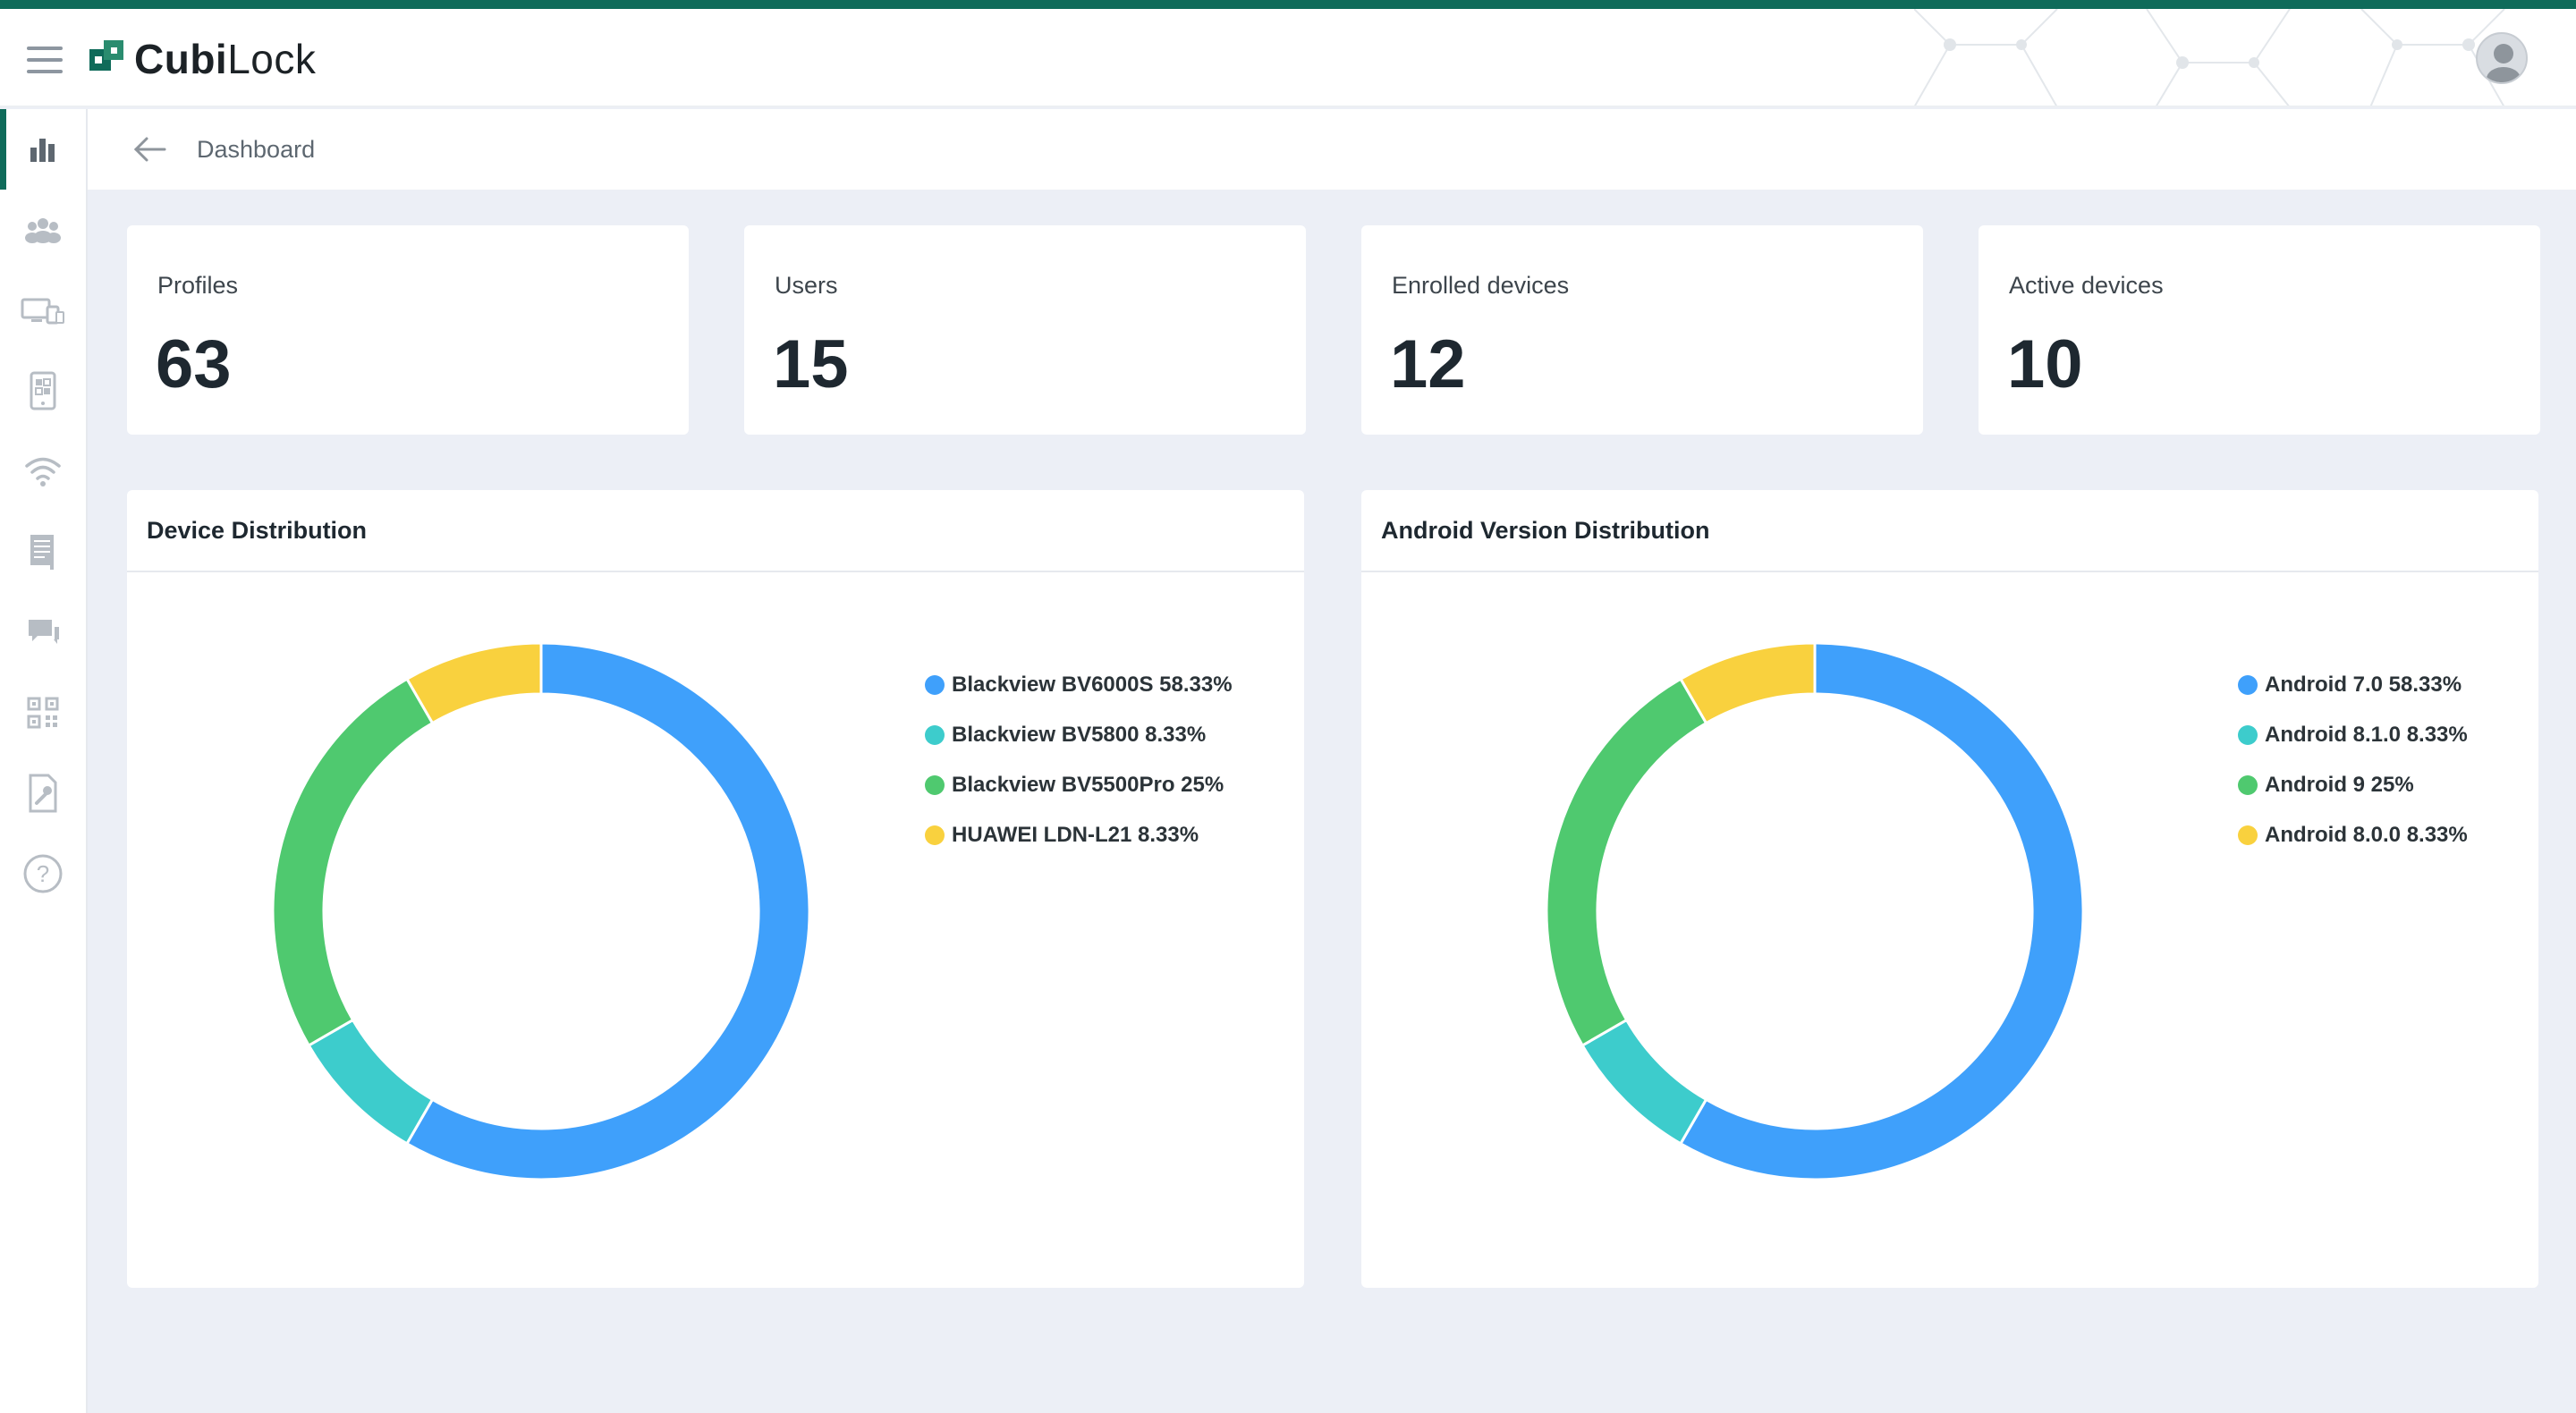  Describe the element at coordinates (256, 149) in the screenshot. I see `breadcrumb: Dashboard` at that location.